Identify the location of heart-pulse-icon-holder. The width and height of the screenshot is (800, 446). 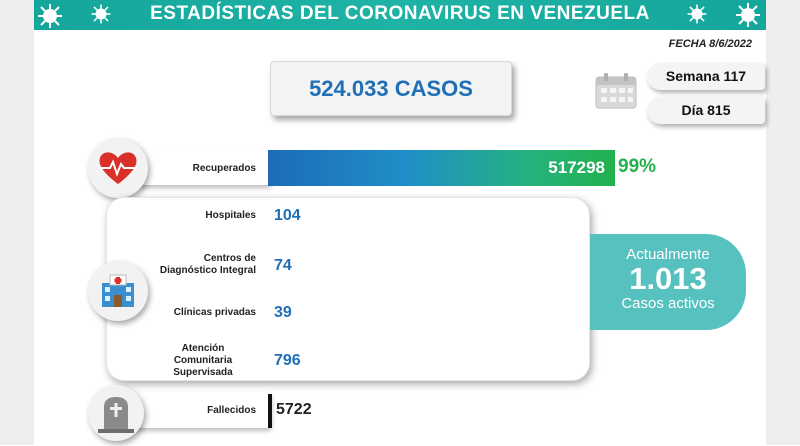
(118, 168).